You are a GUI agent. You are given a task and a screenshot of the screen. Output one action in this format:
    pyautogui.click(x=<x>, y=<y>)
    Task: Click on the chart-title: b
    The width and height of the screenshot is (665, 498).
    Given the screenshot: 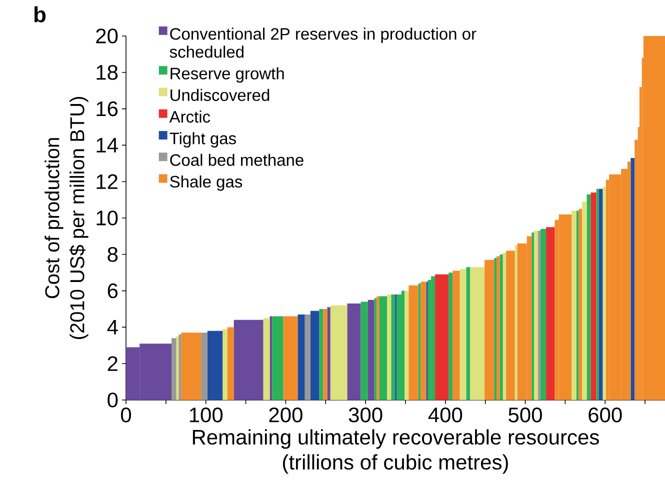 What is the action you would take?
    pyautogui.click(x=40, y=14)
    